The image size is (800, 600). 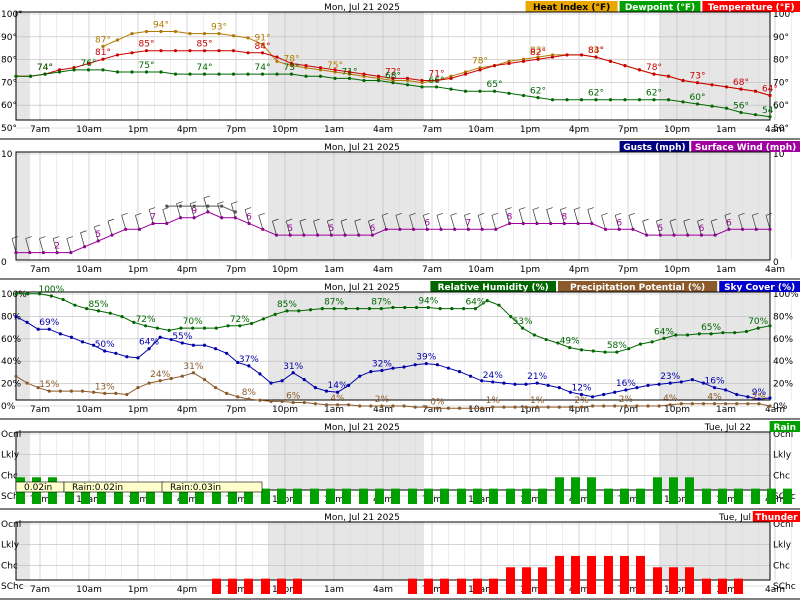 What do you see at coordinates (23, 66) in the screenshot?
I see `night-band` at bounding box center [23, 66].